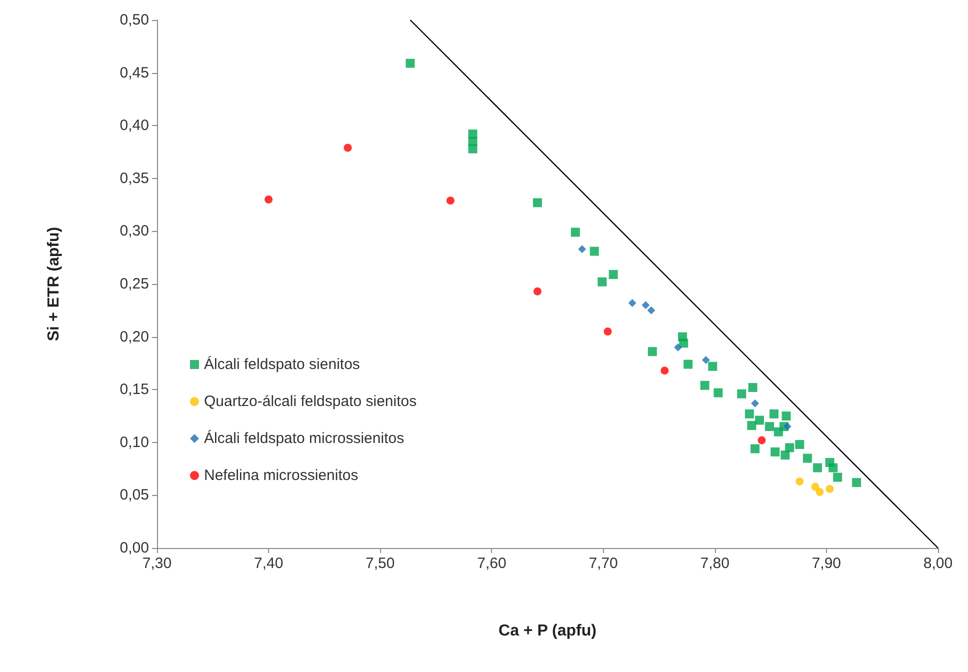 Image resolution: width=968 pixels, height=672 pixels. Describe the element at coordinates (380, 563) in the screenshot. I see `x-tick-label: 7,50` at that location.